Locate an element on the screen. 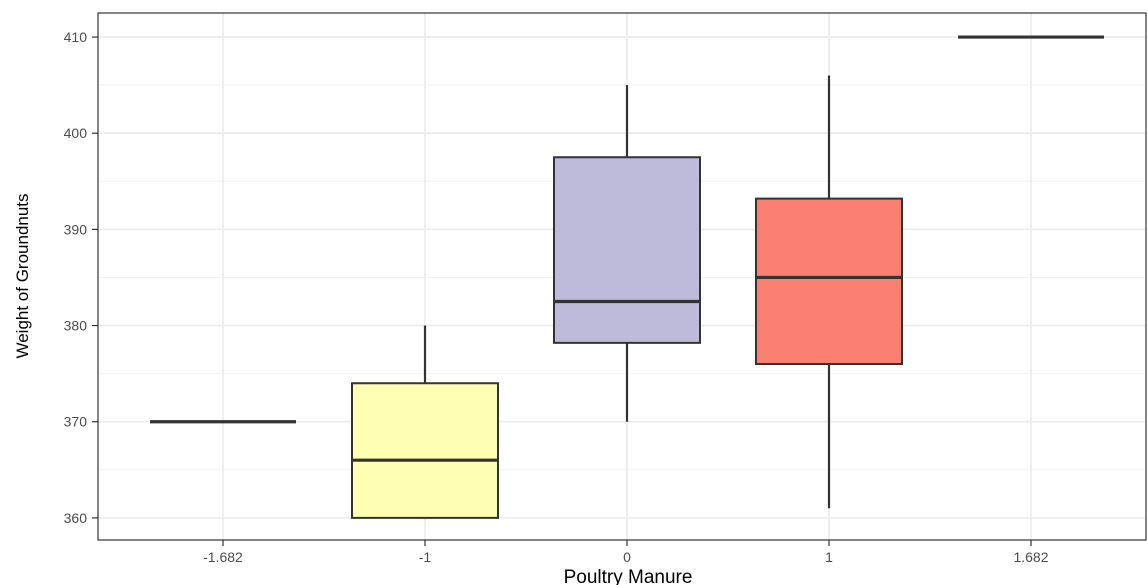  box--1 is located at coordinates (425, 422).